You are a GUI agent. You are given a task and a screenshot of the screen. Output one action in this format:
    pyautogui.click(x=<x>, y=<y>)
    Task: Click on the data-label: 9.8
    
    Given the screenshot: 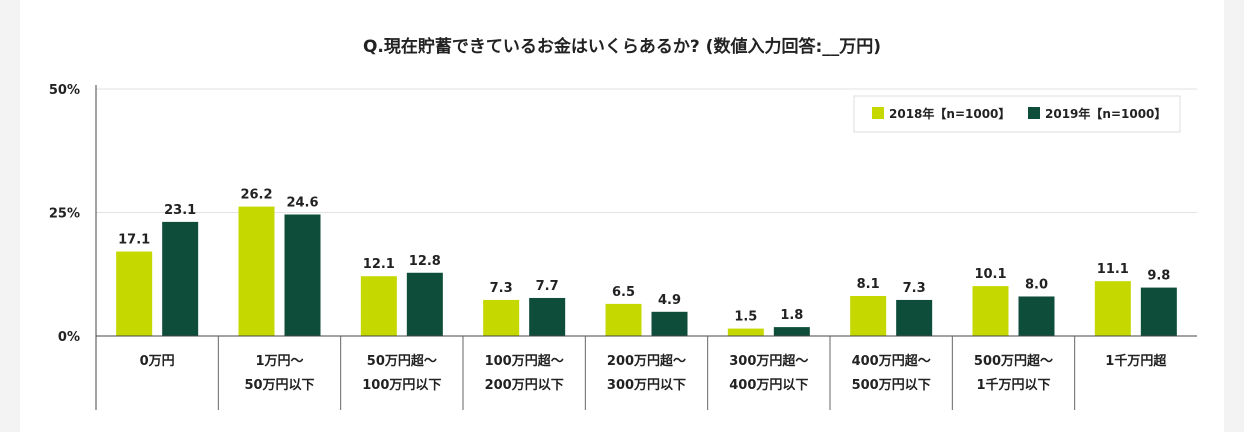 What is the action you would take?
    pyautogui.click(x=1158, y=276)
    